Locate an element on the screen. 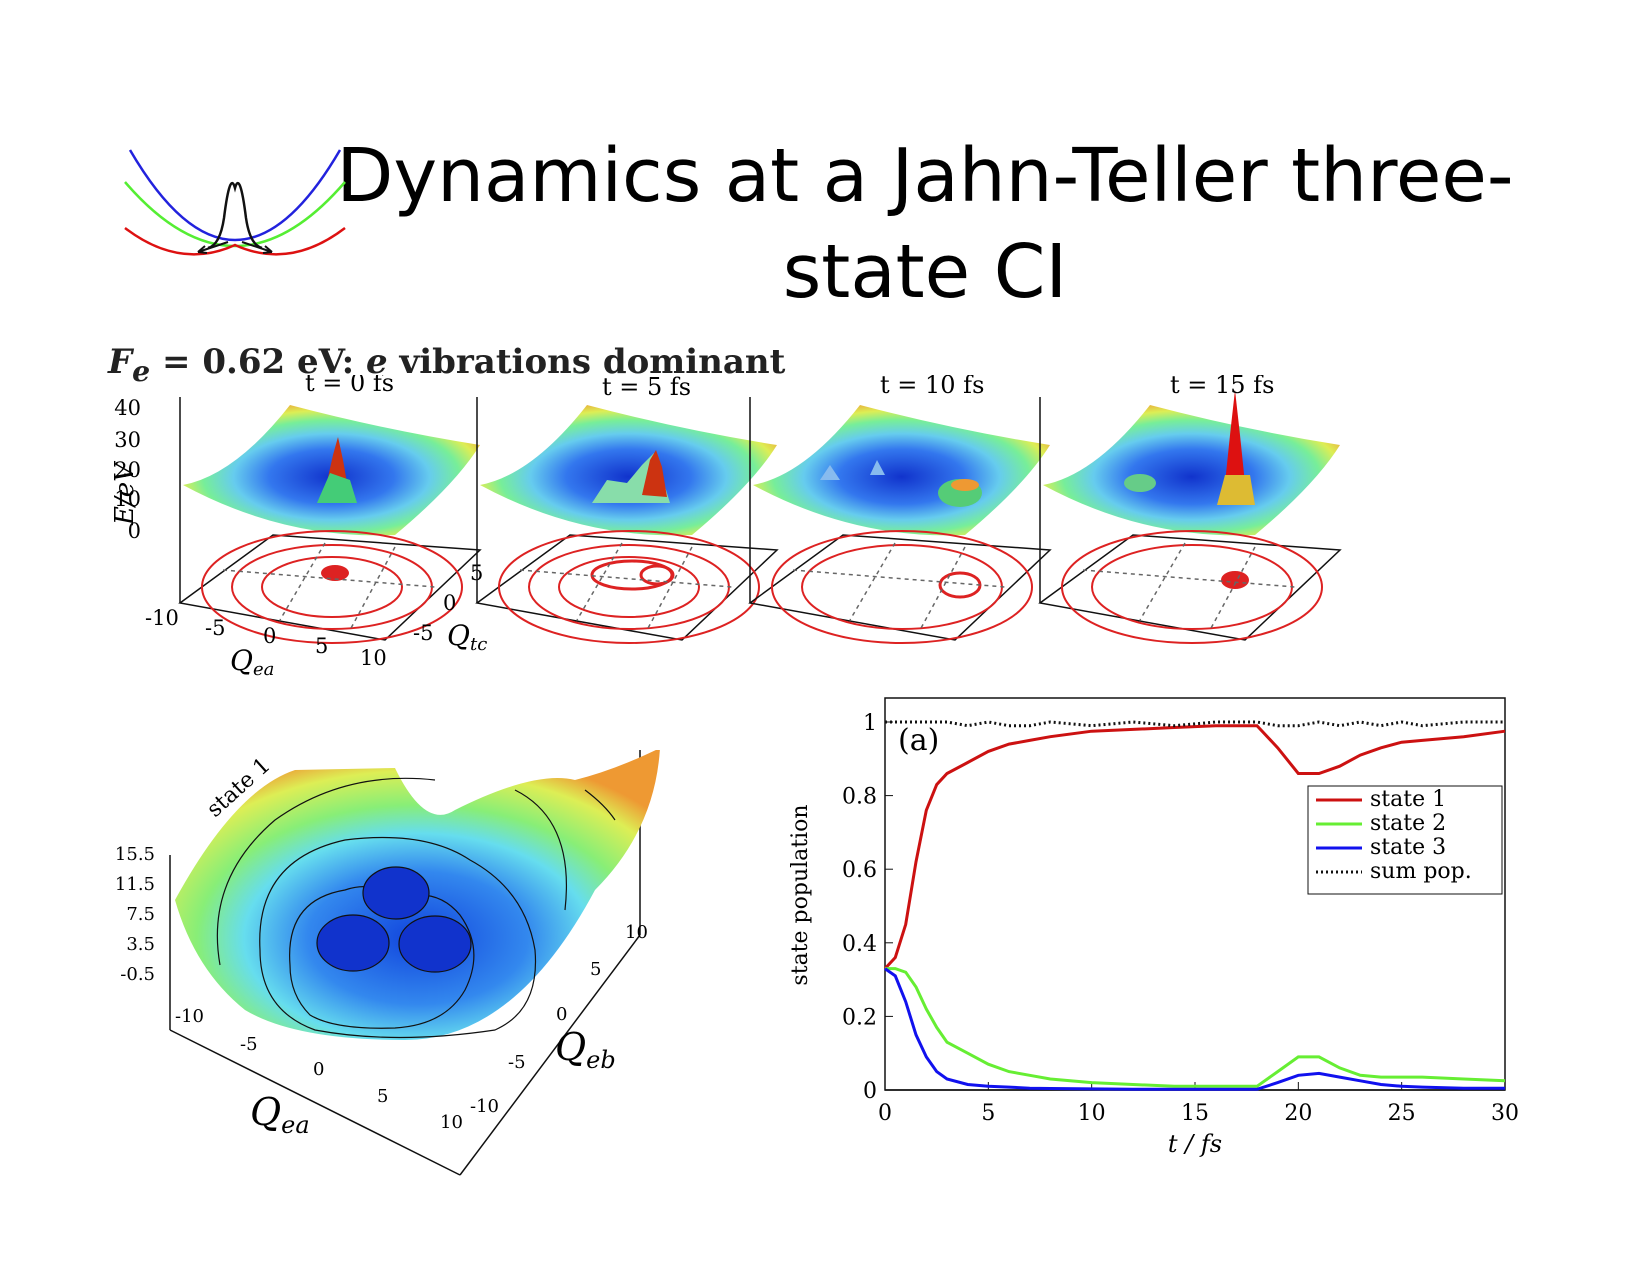 This screenshot has height=1275, width=1650. legend-label: sum pop. is located at coordinates (1421, 871).